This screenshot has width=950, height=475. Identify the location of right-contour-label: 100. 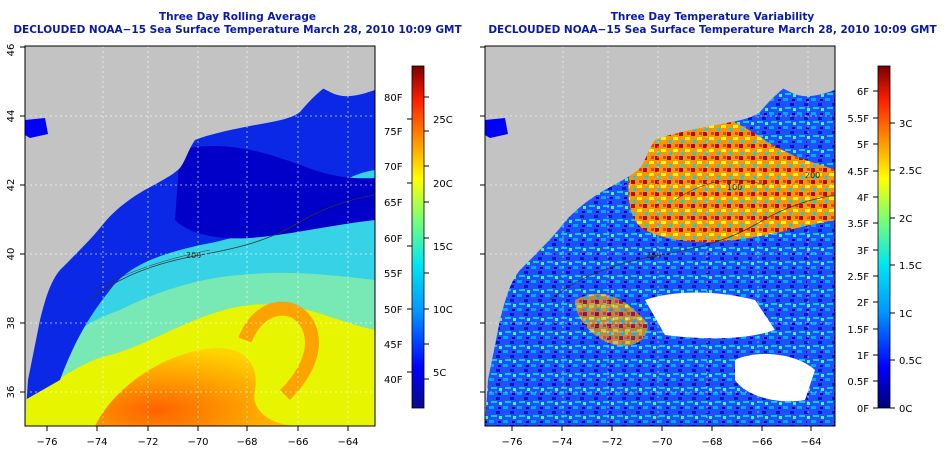
(734, 187).